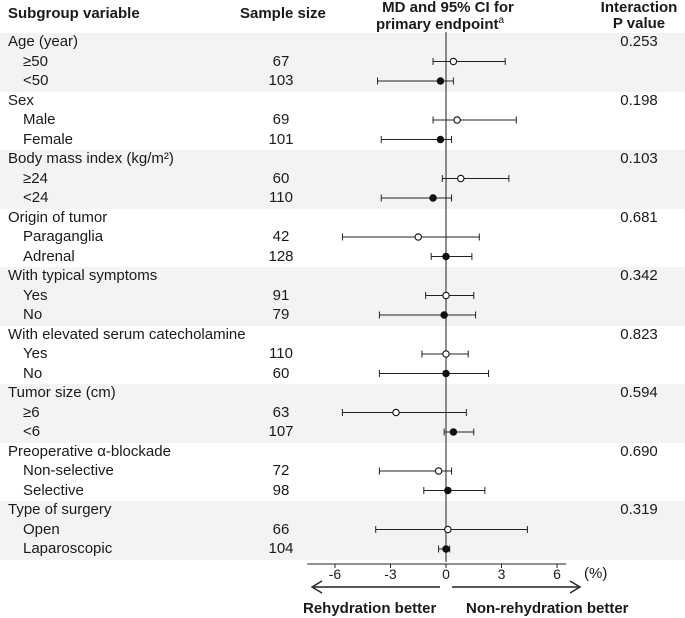  What do you see at coordinates (639, 158) in the screenshot?
I see `interaction-p-value: 0.103` at bounding box center [639, 158].